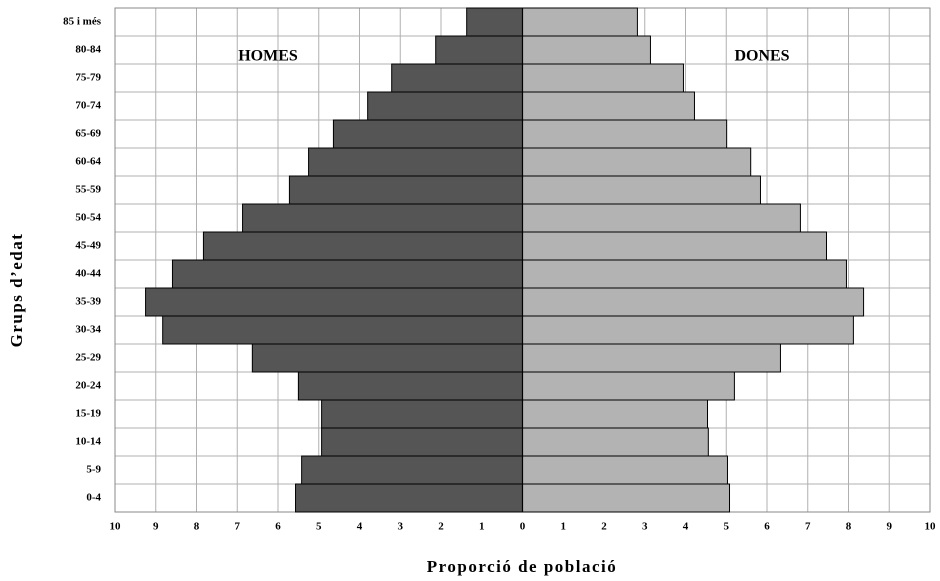  What do you see at coordinates (88, 302) in the screenshot?
I see `y-tick-label: 35-39` at bounding box center [88, 302].